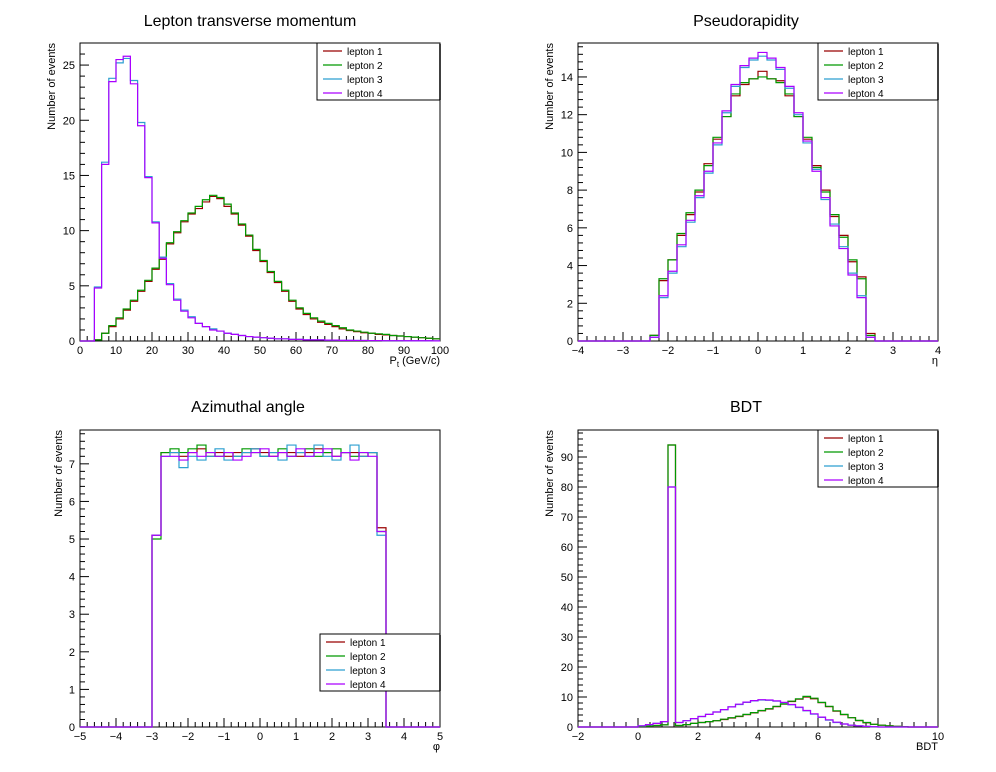 This screenshot has height=772, width=996. What do you see at coordinates (927, 747) in the screenshot?
I see `x-axis-label-main: BDT` at bounding box center [927, 747].